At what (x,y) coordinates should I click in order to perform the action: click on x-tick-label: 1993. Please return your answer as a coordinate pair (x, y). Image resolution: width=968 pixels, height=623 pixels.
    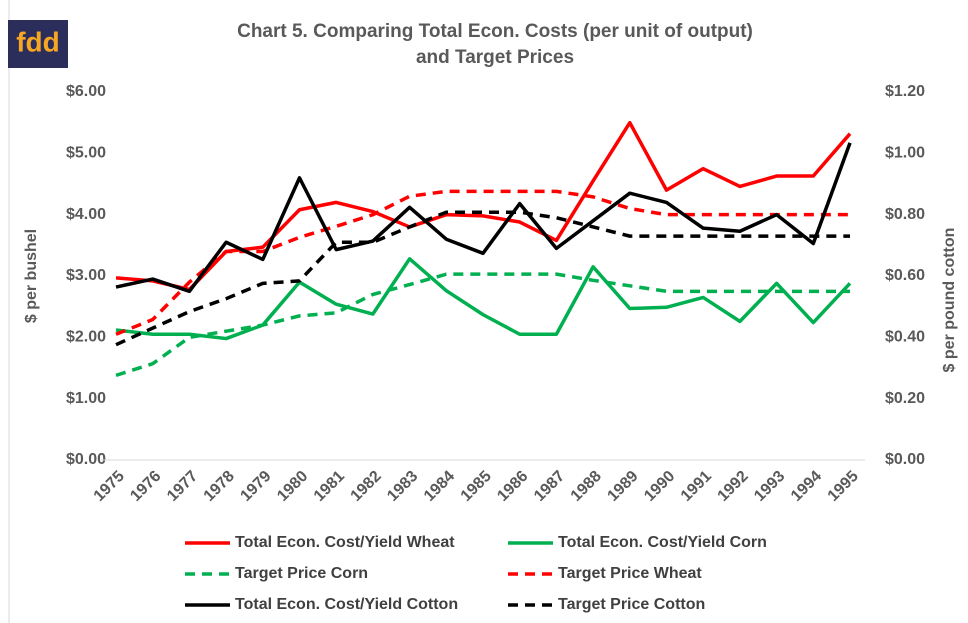
    Looking at the image, I should click on (769, 486).